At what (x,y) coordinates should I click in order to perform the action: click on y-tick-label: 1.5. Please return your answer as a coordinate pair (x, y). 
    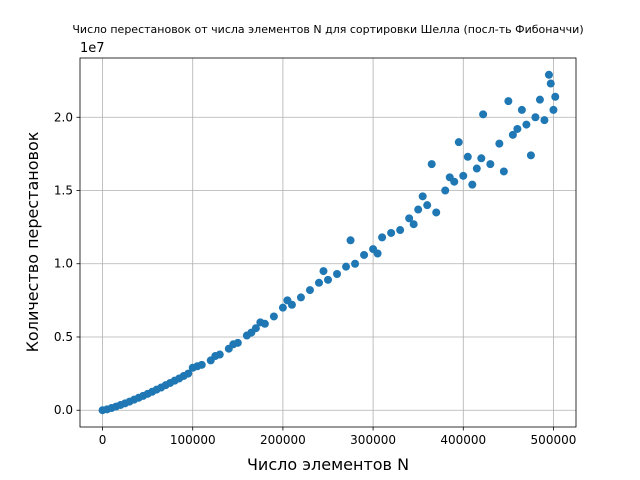
    Looking at the image, I should click on (63, 190).